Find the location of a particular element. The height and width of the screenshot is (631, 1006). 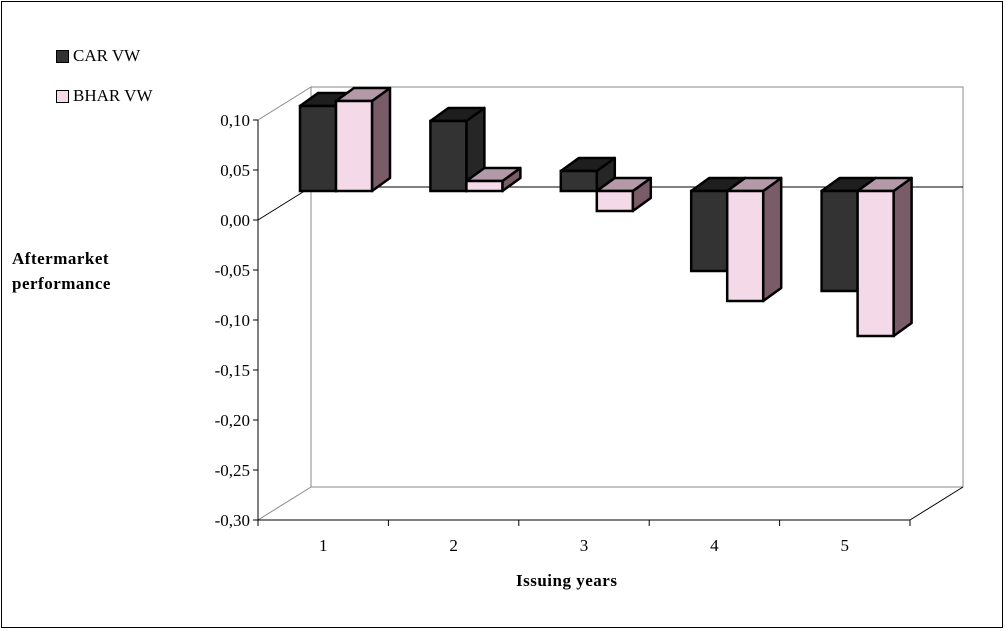

y-tick-label: 0,10 is located at coordinates (235, 120).